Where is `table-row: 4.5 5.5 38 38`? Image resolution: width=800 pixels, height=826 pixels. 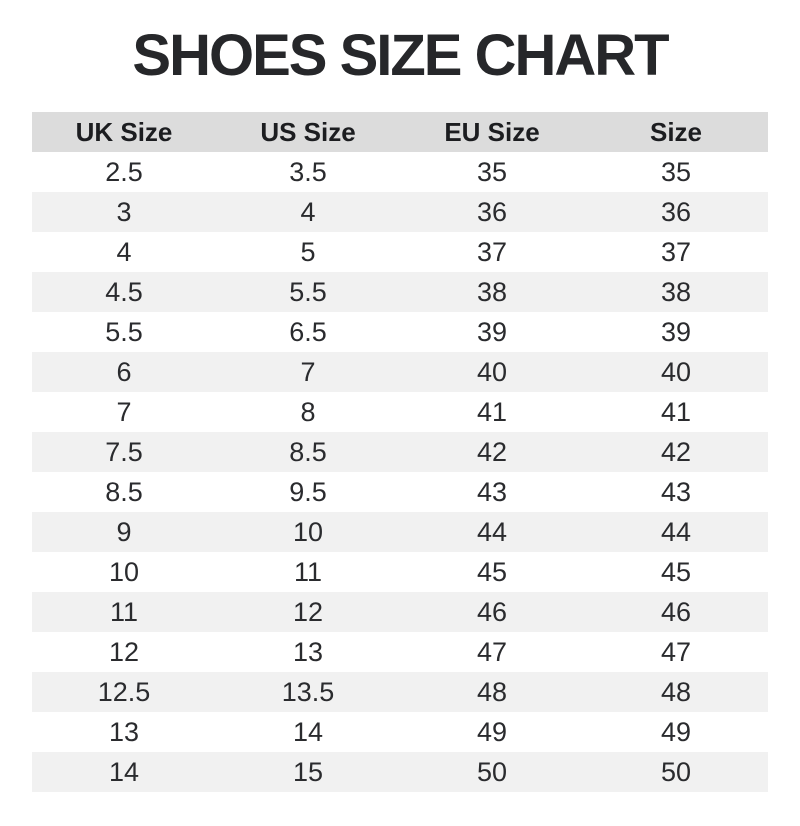
table-row: 4.5 5.5 38 38 is located at coordinates (400, 292).